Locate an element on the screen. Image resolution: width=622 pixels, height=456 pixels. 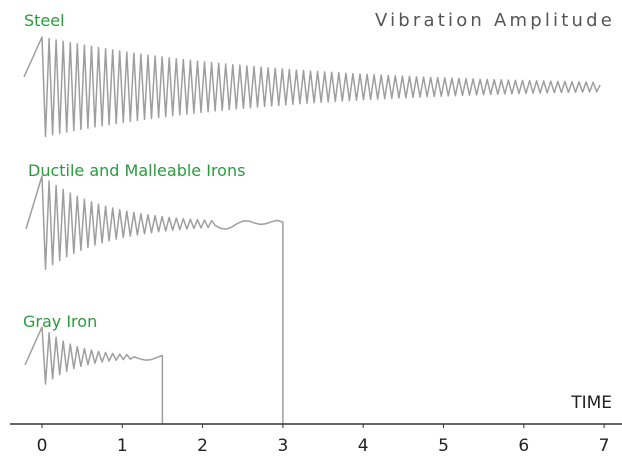
series-label-steel: Steel is located at coordinates (44, 20).